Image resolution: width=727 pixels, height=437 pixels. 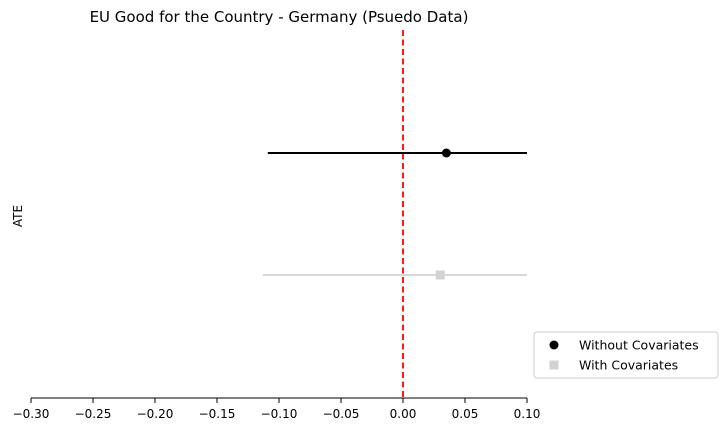 I want to click on x-tick-label: −0.30, so click(x=31, y=414).